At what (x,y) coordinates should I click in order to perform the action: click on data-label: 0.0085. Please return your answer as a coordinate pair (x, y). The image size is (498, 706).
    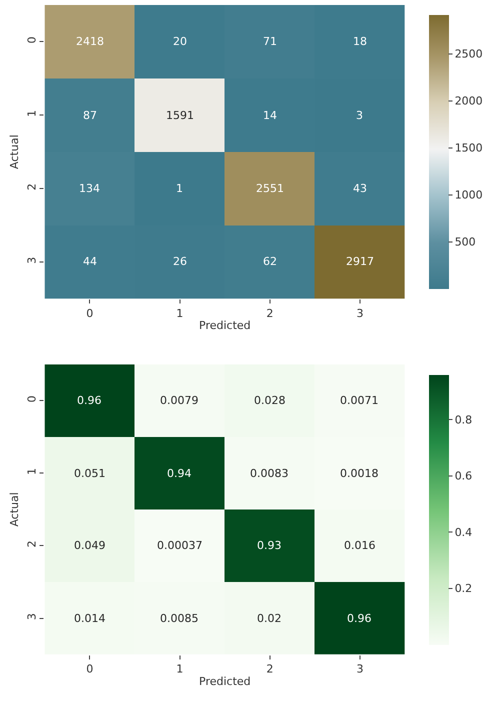
    Looking at the image, I should click on (179, 618).